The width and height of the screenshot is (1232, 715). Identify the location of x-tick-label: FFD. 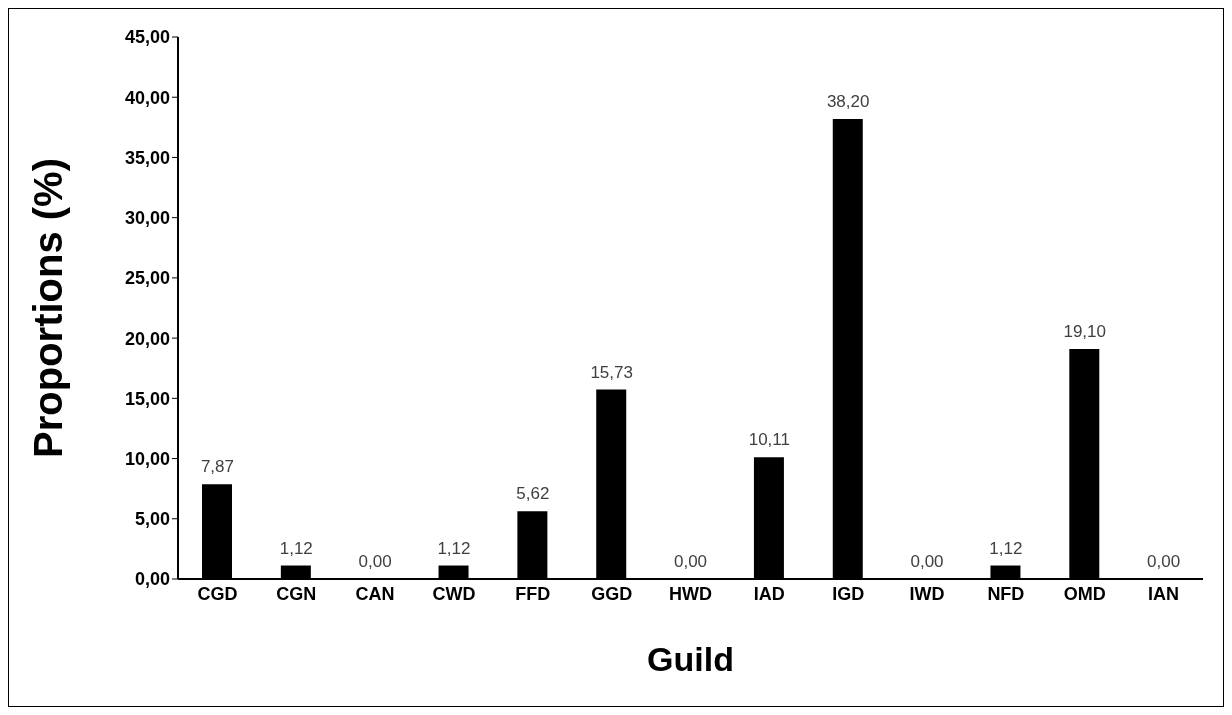
(533, 593).